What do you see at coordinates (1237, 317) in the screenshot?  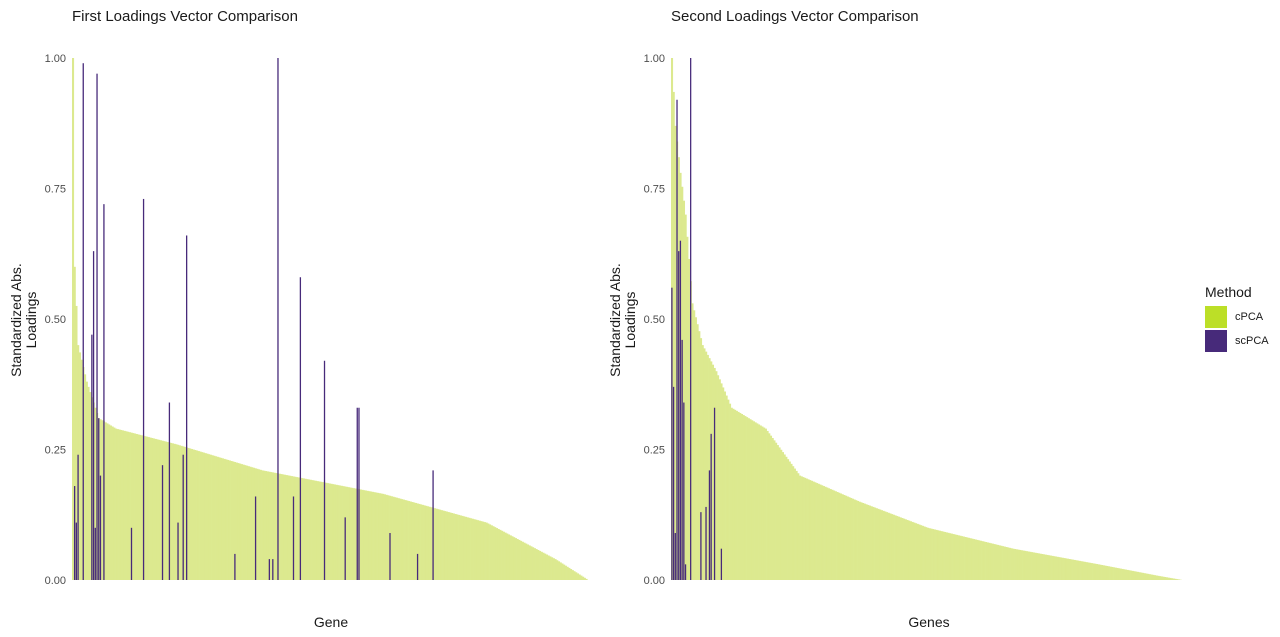 I see `legend-item-cpca: cPCA` at bounding box center [1237, 317].